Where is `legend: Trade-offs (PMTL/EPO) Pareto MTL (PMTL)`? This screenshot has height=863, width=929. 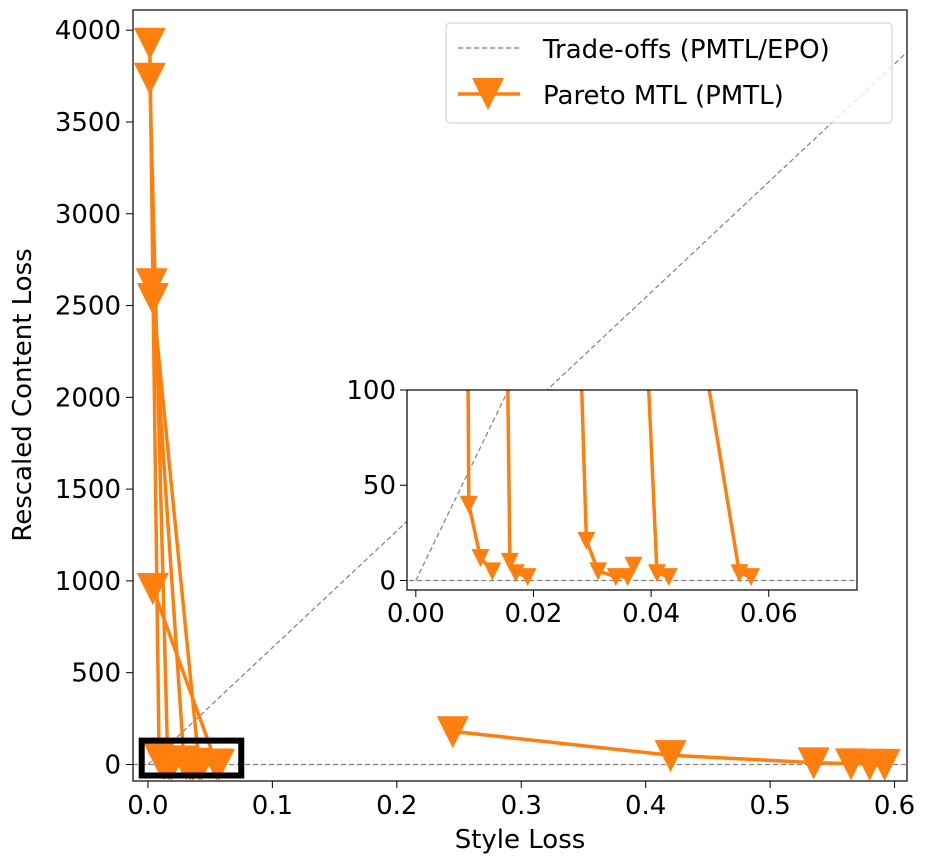
legend: Trade-offs (PMTL/EPO) Pareto MTL (PMTL) is located at coordinates (669, 73).